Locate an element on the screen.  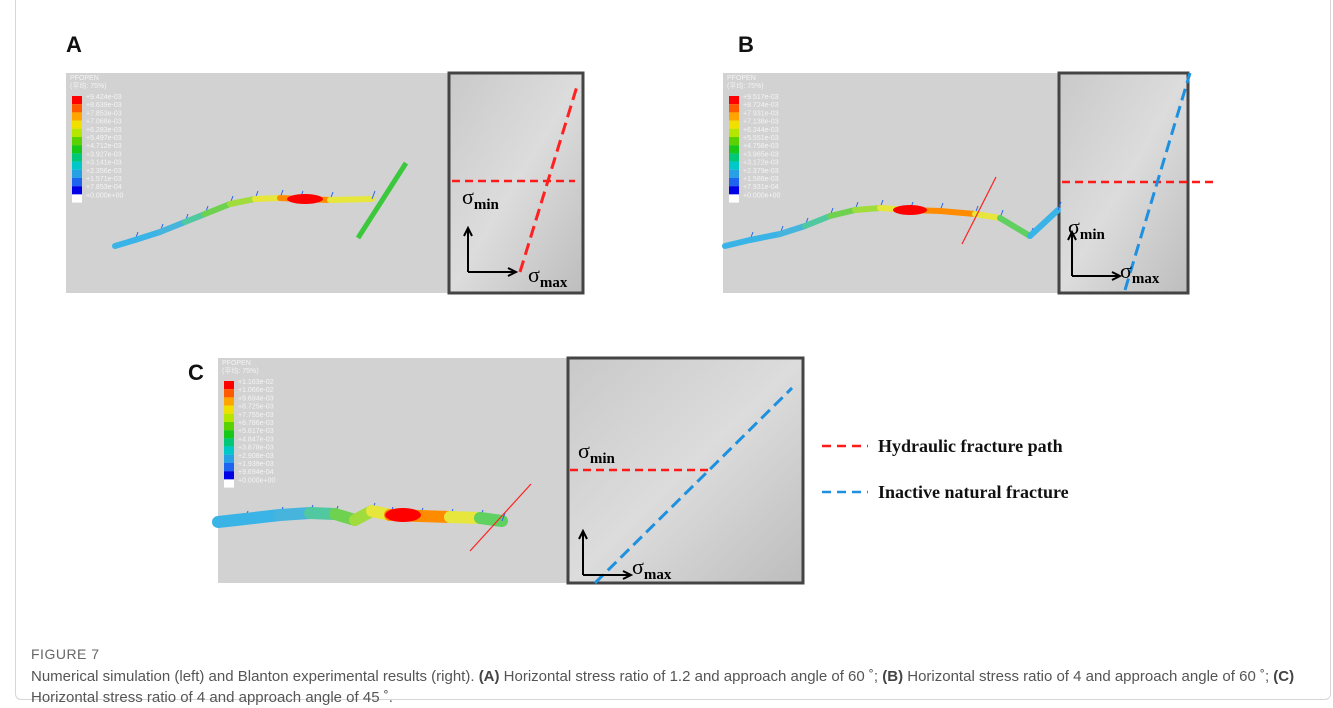
caption-part: (C) is located at coordinates (1284, 676).